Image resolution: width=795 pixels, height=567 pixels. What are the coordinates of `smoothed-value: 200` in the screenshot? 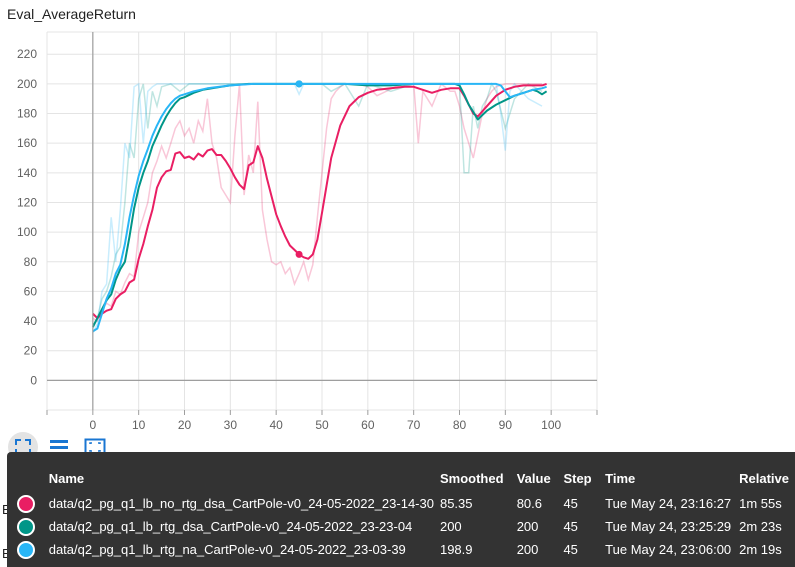 It's located at (450, 526).